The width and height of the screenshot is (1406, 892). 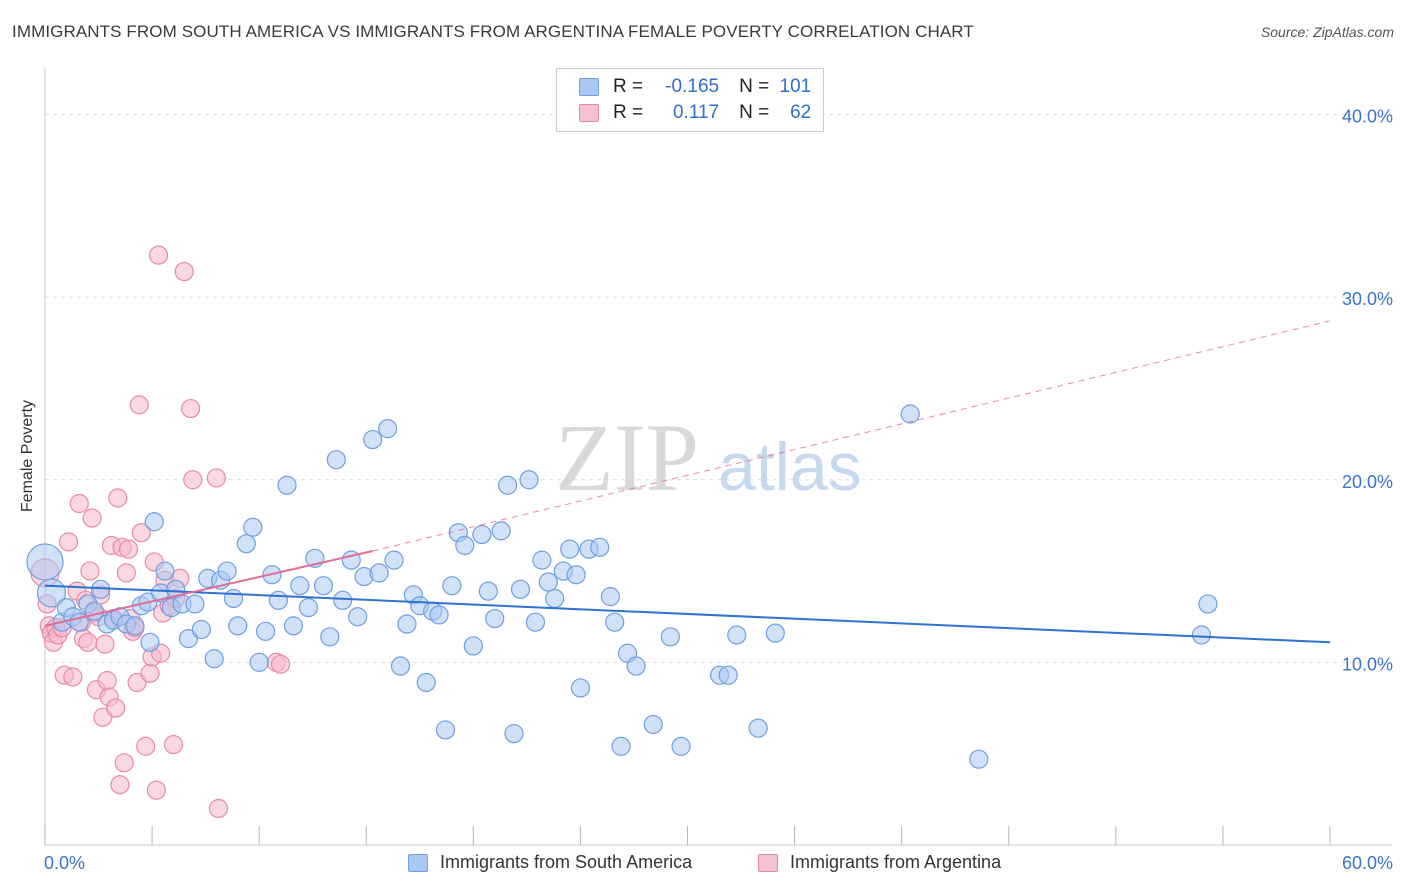 What do you see at coordinates (64, 863) in the screenshot?
I see `x-tick-label: 0.0%` at bounding box center [64, 863].